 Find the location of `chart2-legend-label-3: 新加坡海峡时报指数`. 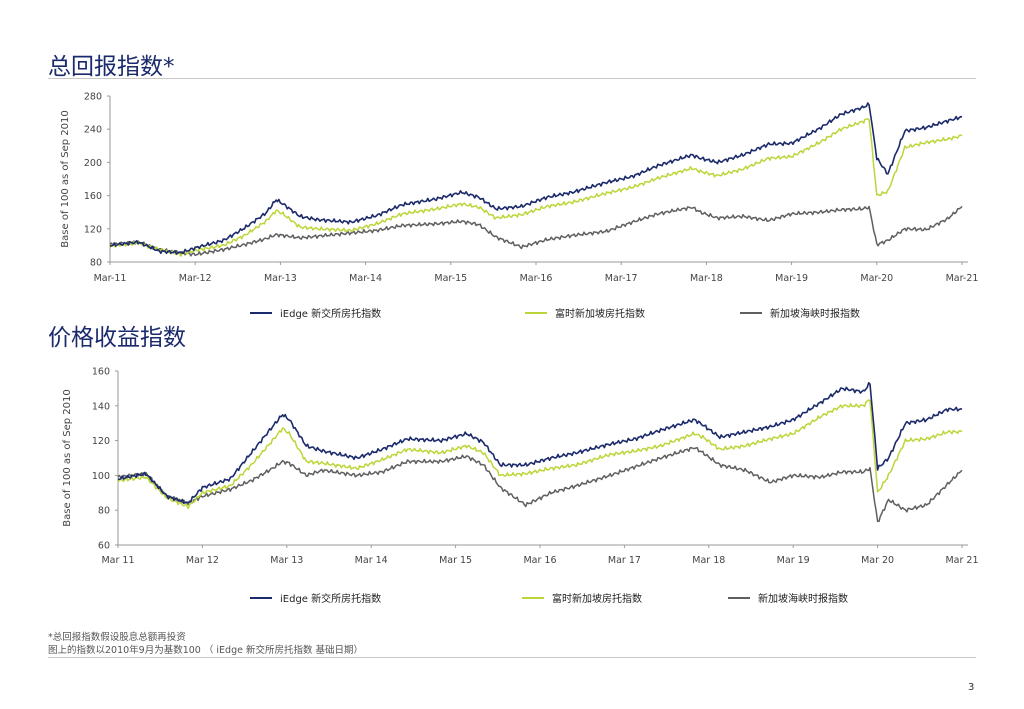

chart2-legend-label-3: 新加坡海峡时报指数 is located at coordinates (803, 598).